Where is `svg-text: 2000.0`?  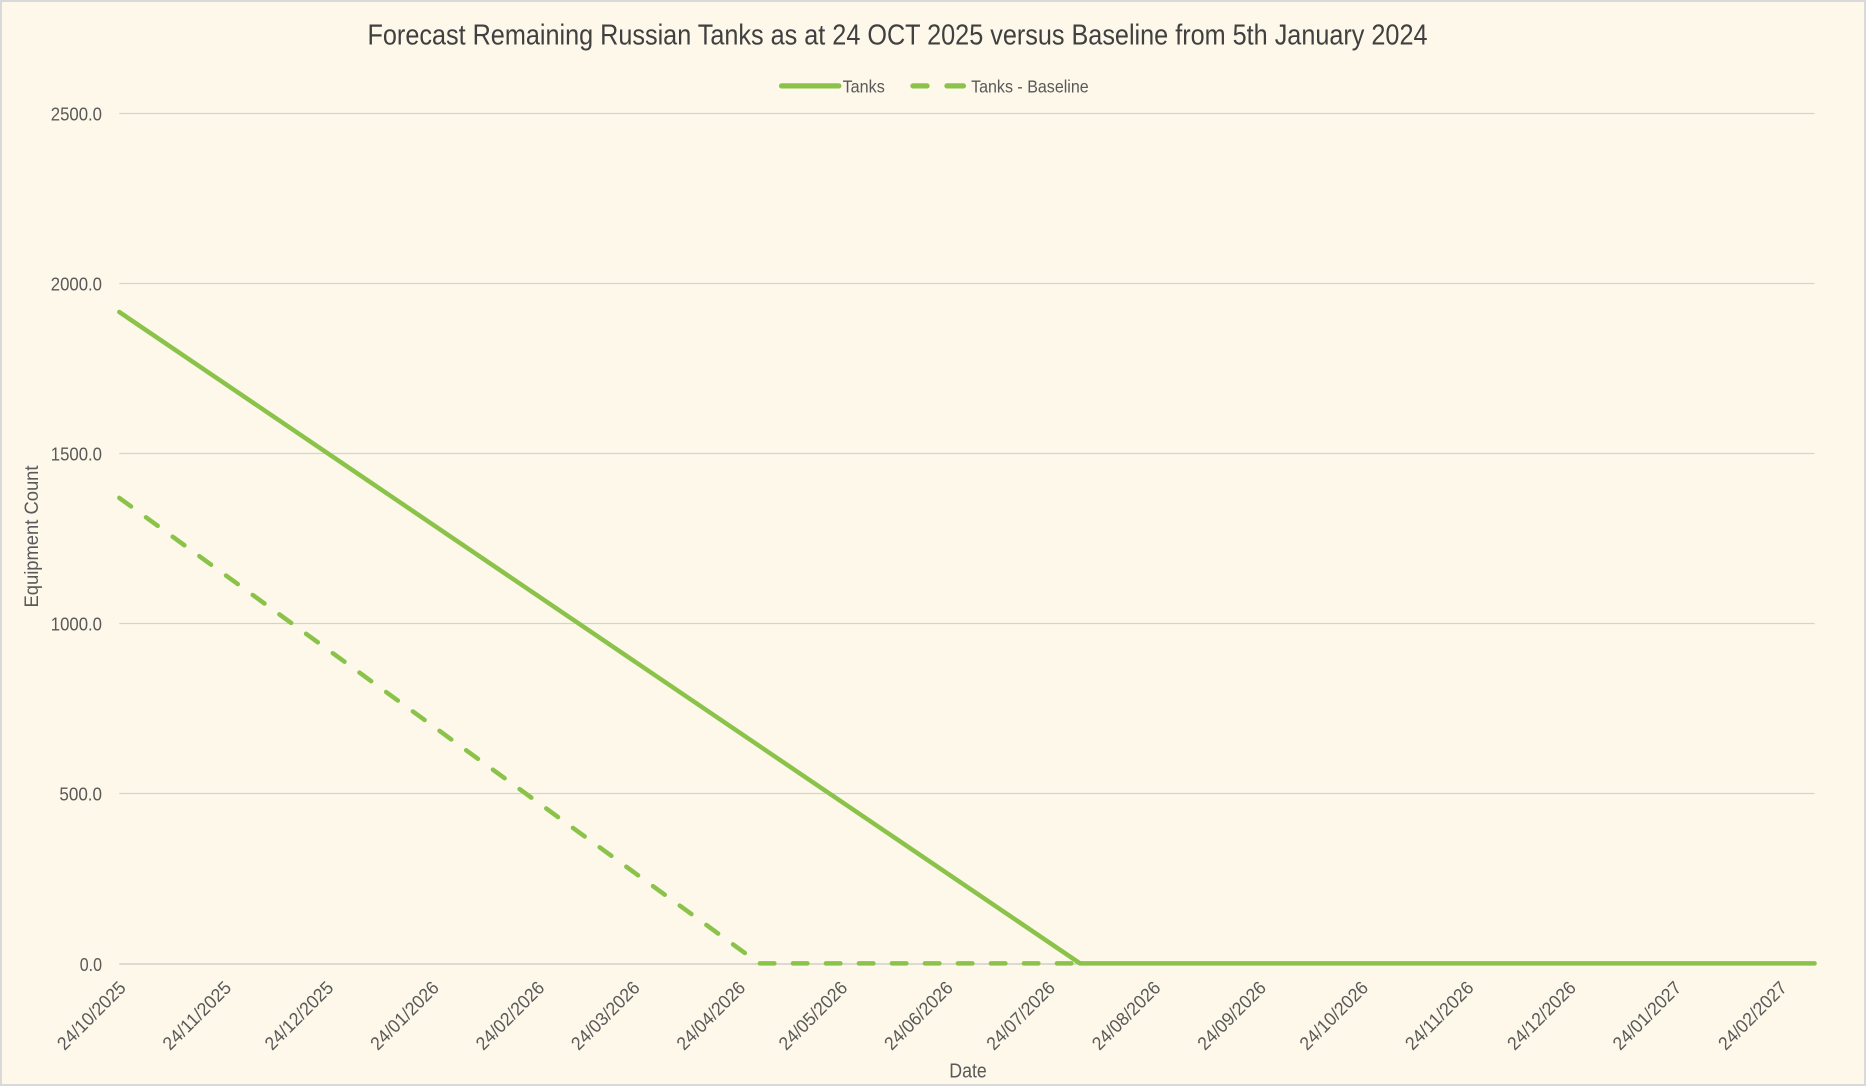
svg-text: 2000.0 is located at coordinates (76, 284).